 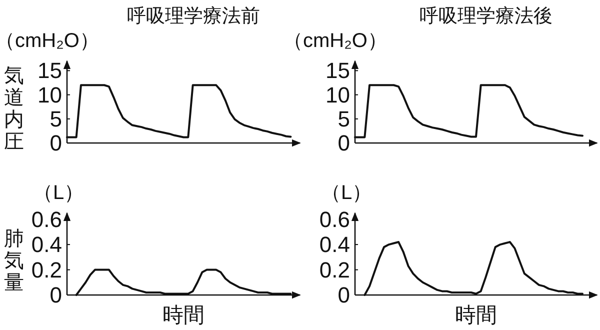 What do you see at coordinates (14, 109) in the screenshot?
I see `y-axis-title: 気道内圧` at bounding box center [14, 109].